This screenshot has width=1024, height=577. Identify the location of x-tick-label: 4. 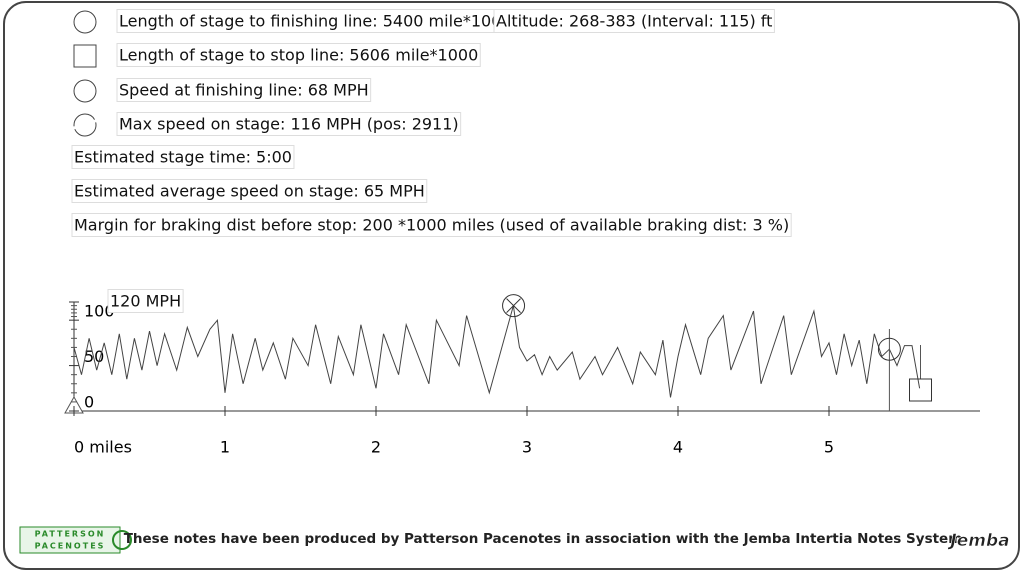
(678, 447).